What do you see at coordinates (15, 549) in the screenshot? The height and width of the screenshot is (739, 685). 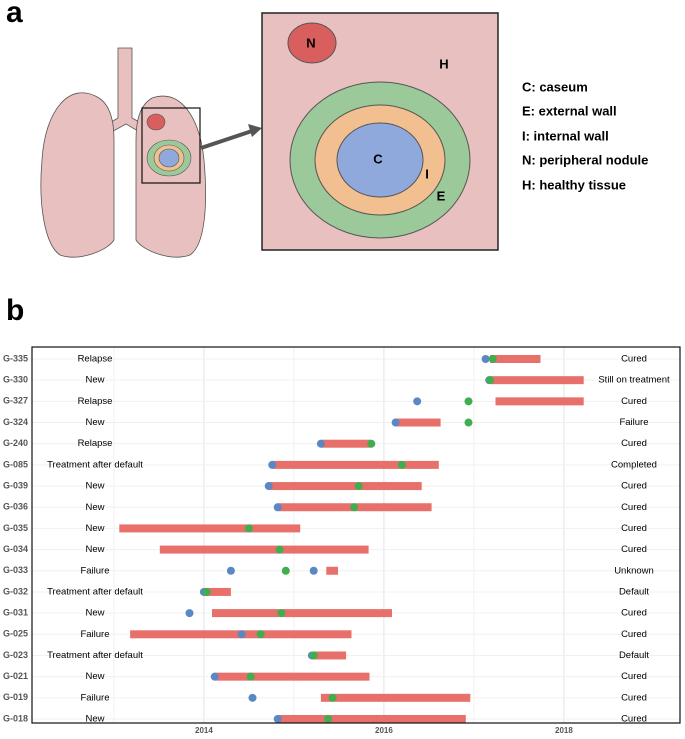 I see `row-id: G-034` at bounding box center [15, 549].